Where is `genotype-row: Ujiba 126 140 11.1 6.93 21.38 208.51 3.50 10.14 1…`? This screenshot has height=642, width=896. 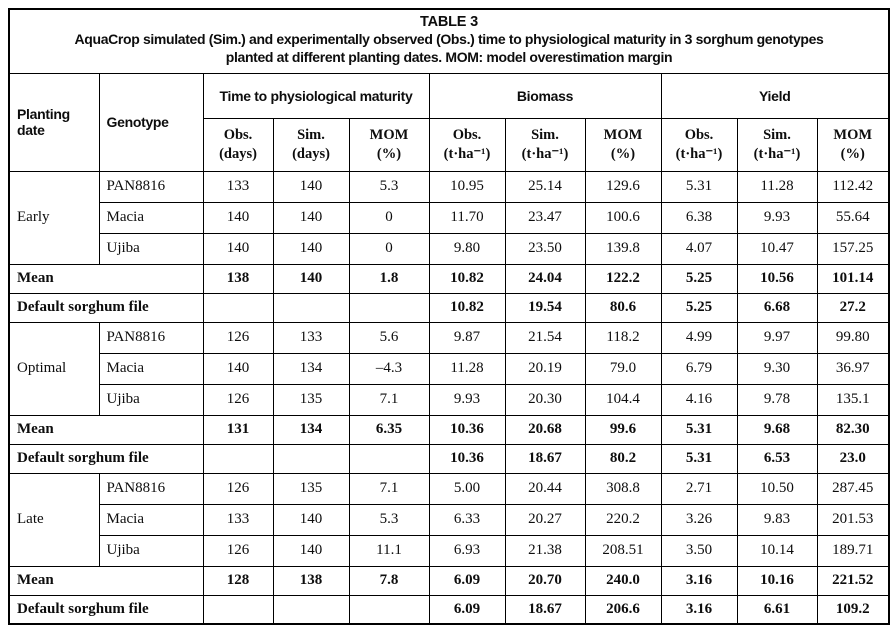 genotype-row: Ujiba 126 140 11.1 6.93 21.38 208.51 3.50 10.14 1… is located at coordinates (449, 550).